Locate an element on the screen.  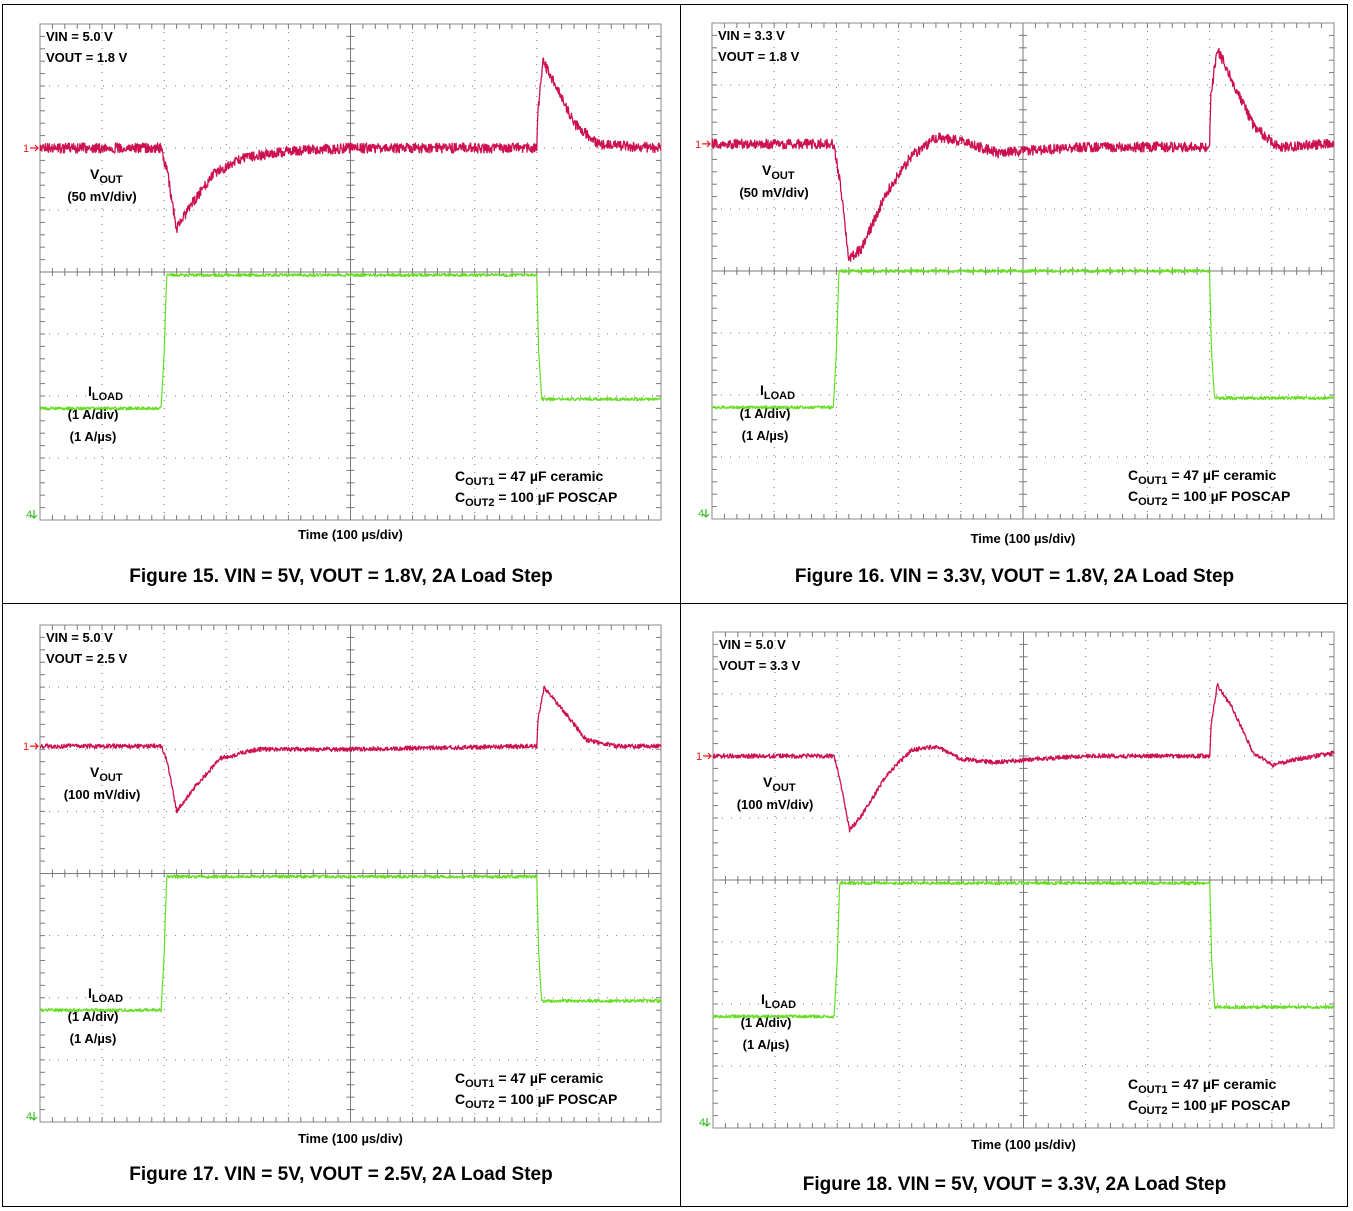
vout-setting-label: VOUT = 3.3 V is located at coordinates (760, 665).